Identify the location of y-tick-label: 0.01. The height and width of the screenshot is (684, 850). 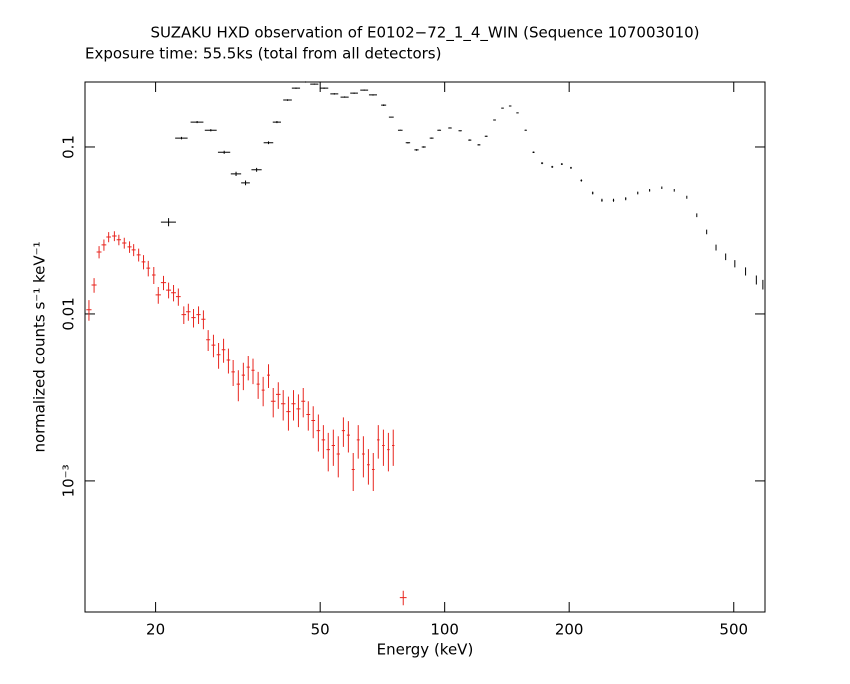
(69, 313).